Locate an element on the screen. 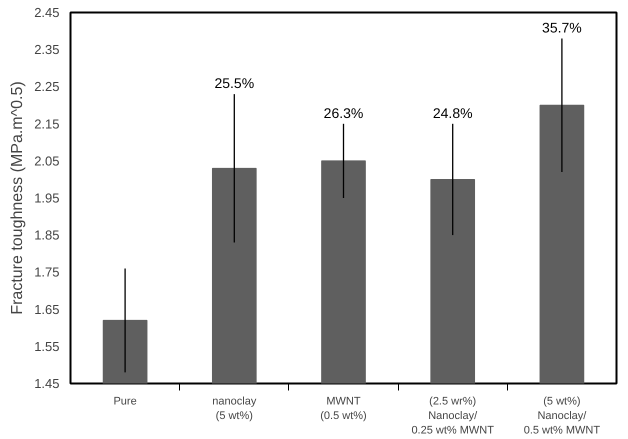  y-tick-label: 2.45 is located at coordinates (47, 12).